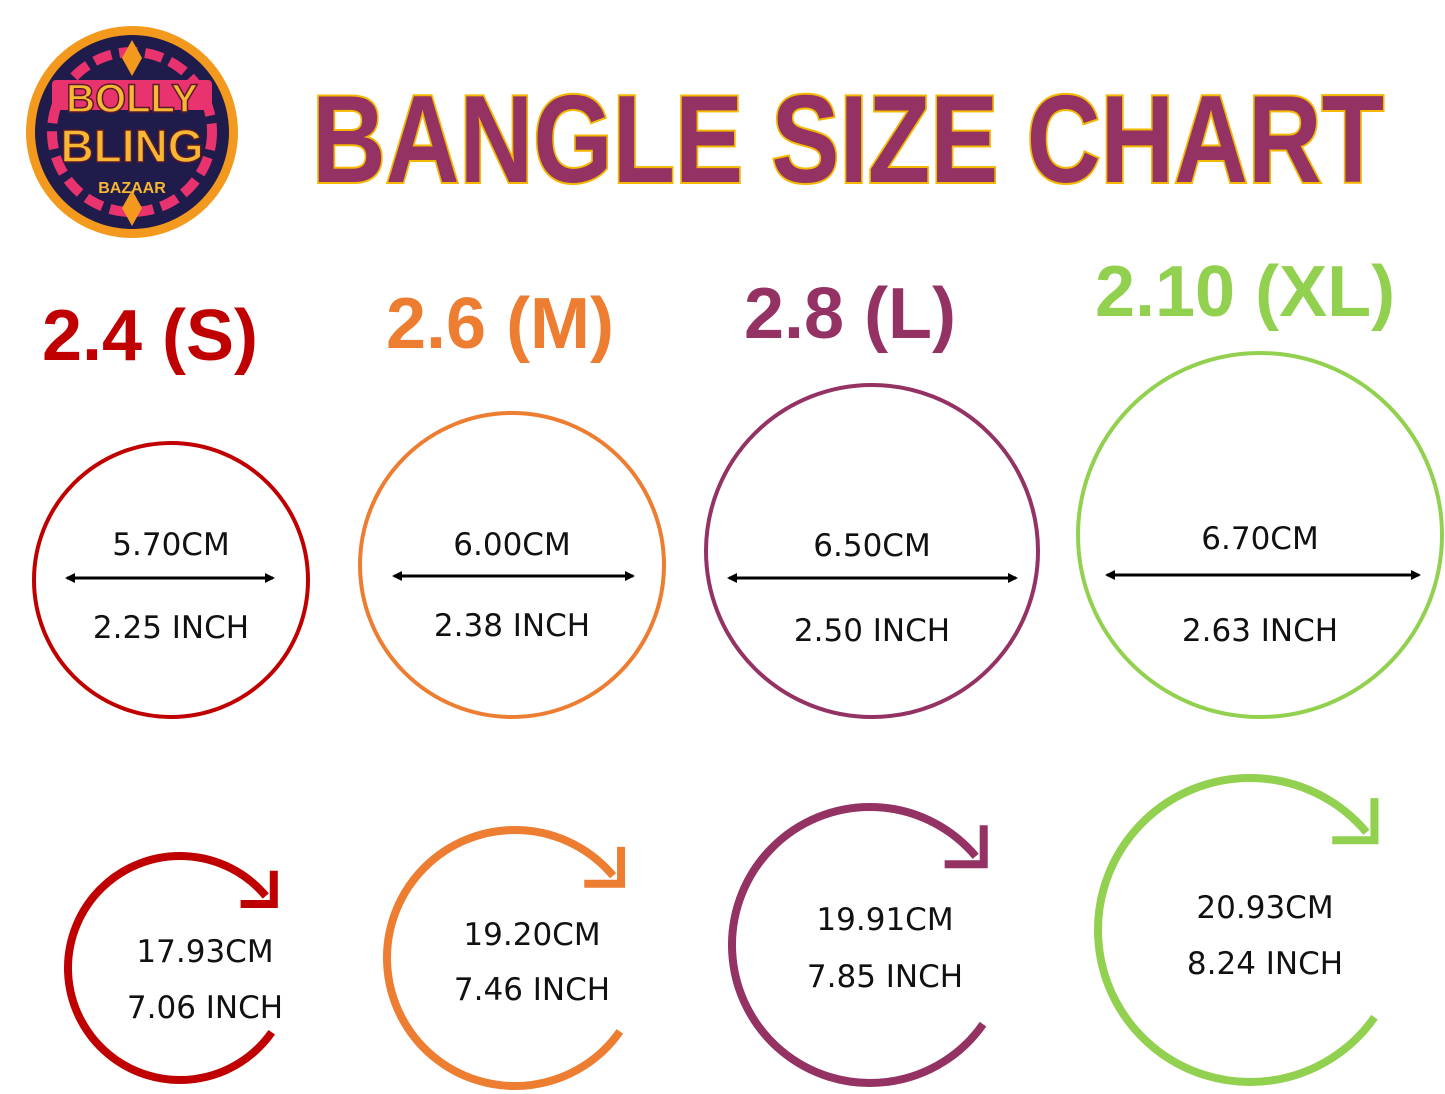 Image resolution: width=1445 pixels, height=1094 pixels. What do you see at coordinates (531, 935) in the screenshot?
I see `circumference-cm-m: 19.20CM` at bounding box center [531, 935].